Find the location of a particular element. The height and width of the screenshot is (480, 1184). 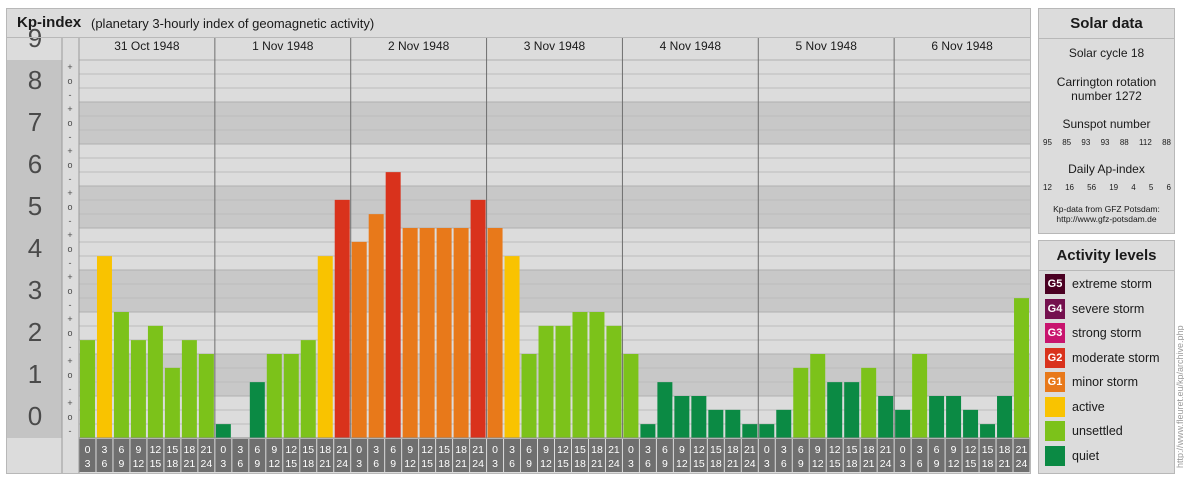

sunspot-value: 95 is located at coordinates (1047, 142).